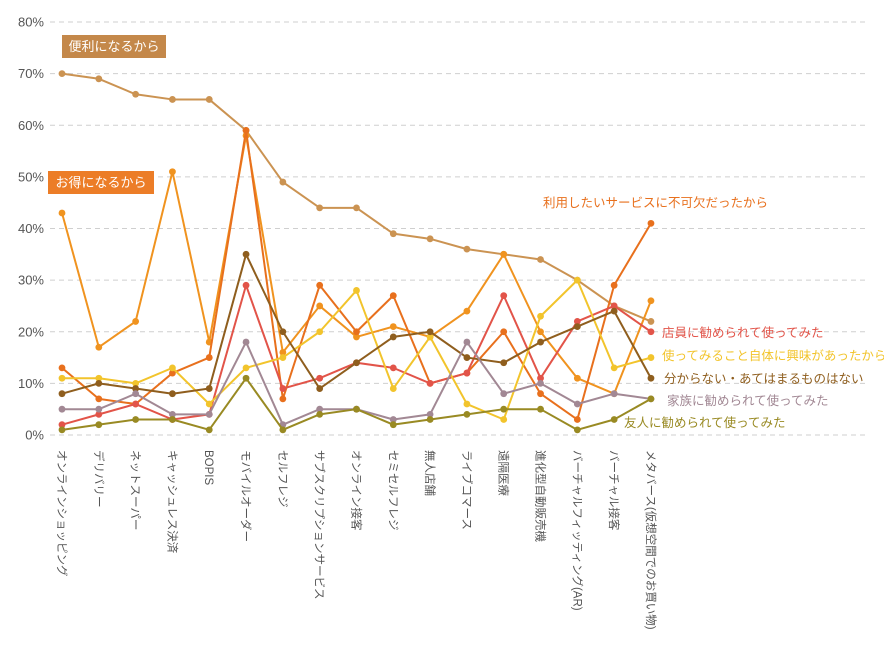 Image resolution: width=884 pixels, height=650 pixels. Describe the element at coordinates (655, 202) in the screenshot. I see `series-label: 利用したいサービスに不可欠だったから` at that location.